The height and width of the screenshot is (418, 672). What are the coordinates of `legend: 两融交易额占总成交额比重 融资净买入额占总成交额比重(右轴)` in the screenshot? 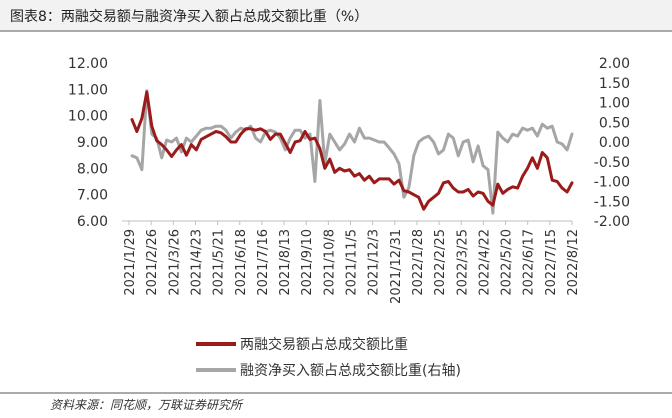 It's located at (328, 357).